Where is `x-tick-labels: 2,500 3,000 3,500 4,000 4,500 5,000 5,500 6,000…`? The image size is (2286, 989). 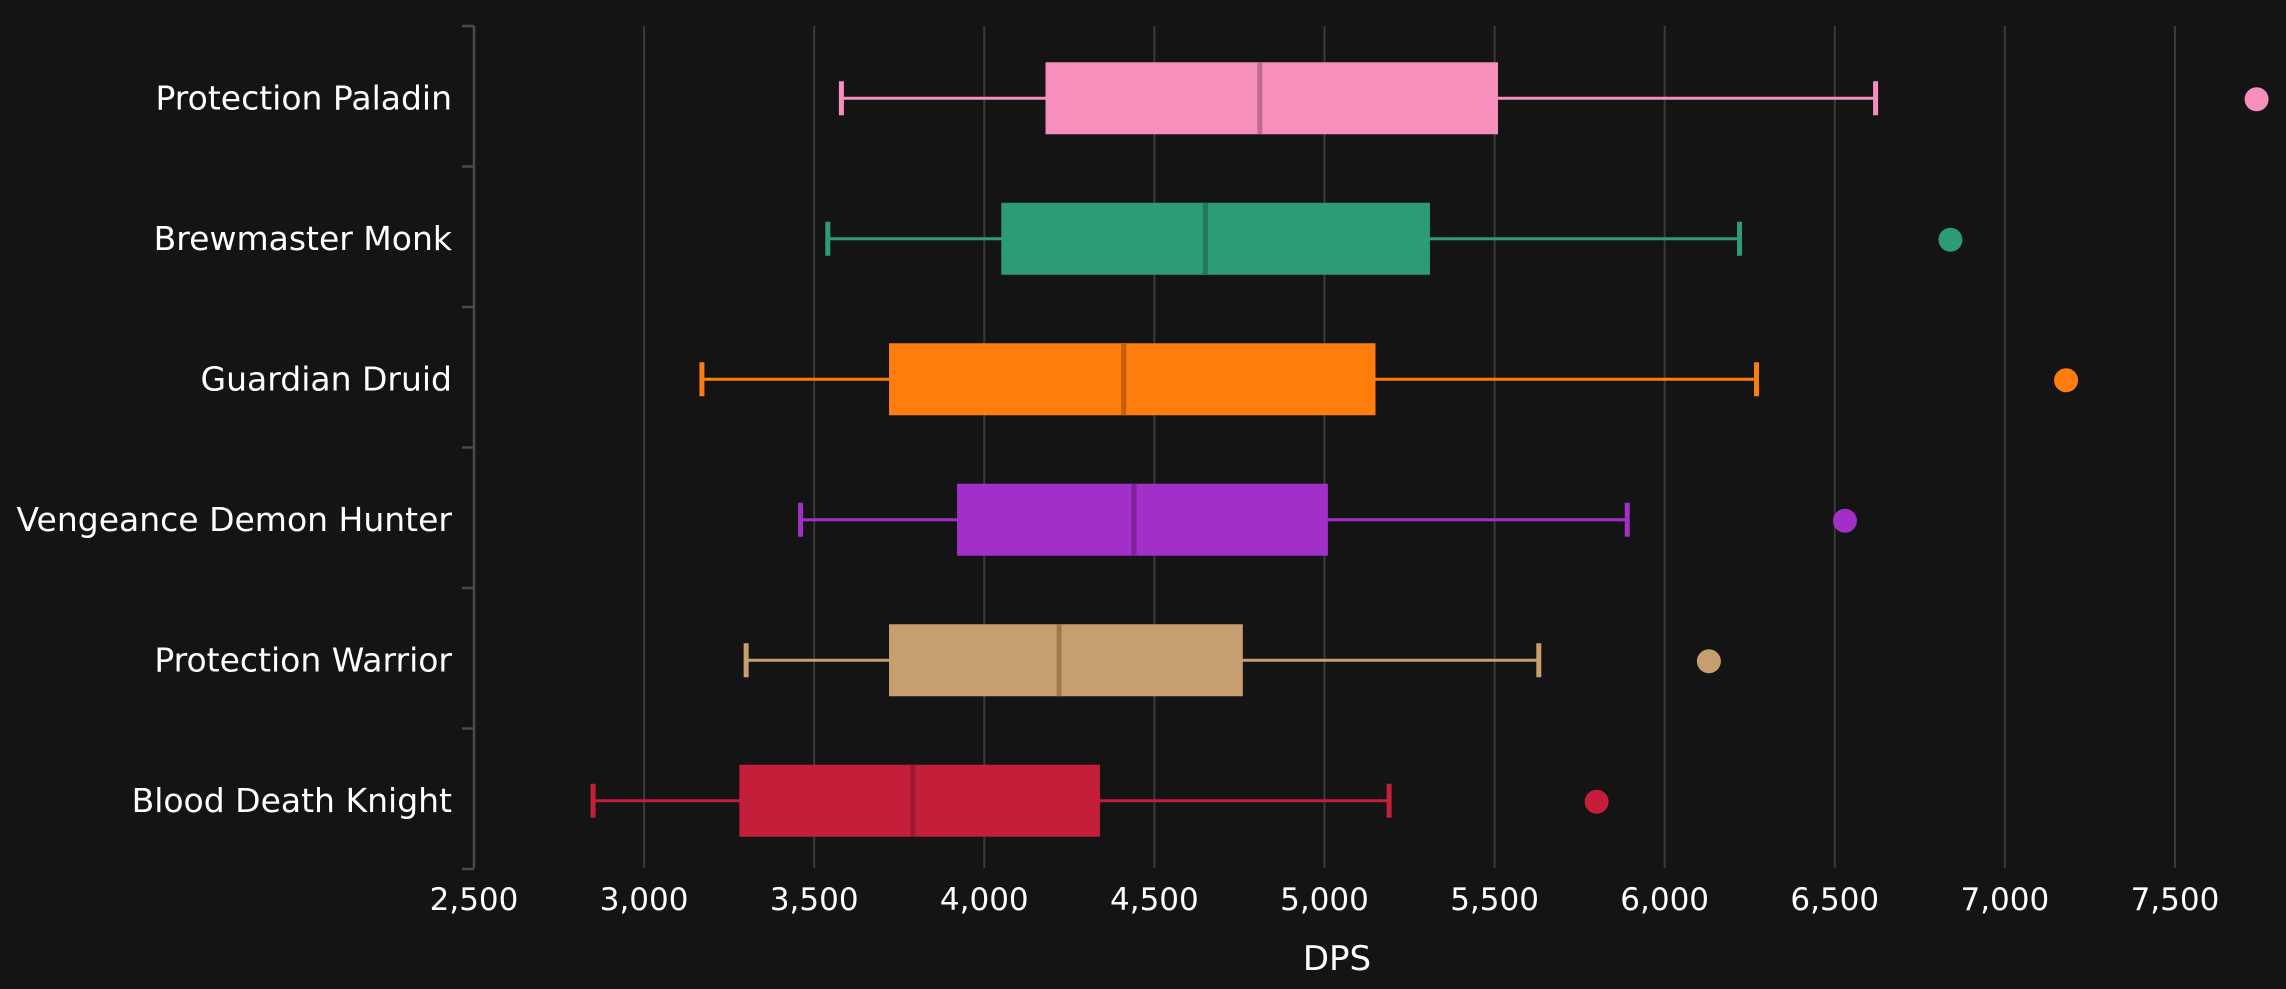 x-tick-labels: 2,500 3,000 3,500 4,000 4,500 5,000 5,500 6,000… is located at coordinates (1325, 900).